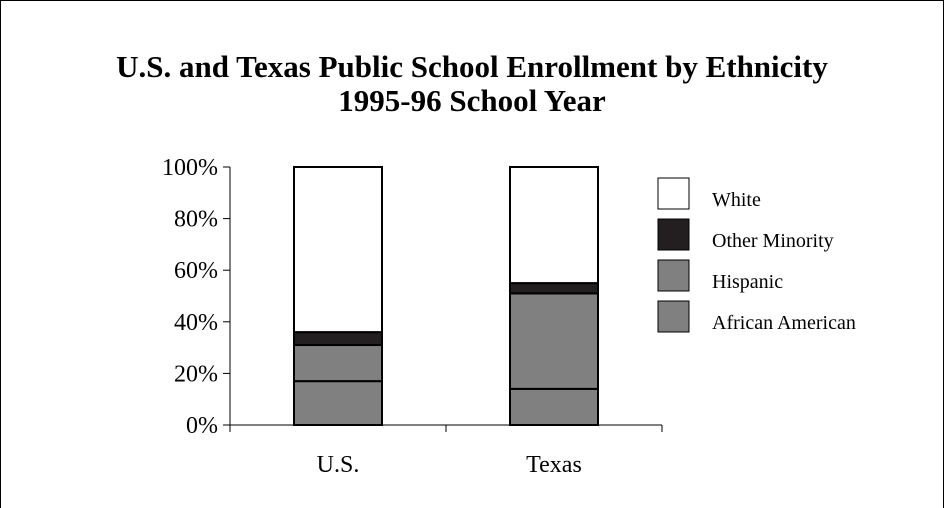  What do you see at coordinates (196, 220) in the screenshot?
I see `y-tick-label: 80%` at bounding box center [196, 220].